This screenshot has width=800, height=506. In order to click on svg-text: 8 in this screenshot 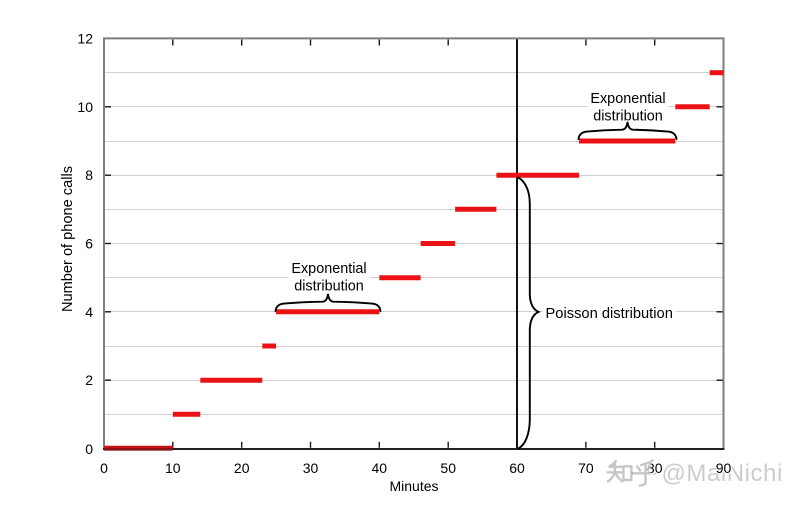, I will do `click(89, 175)`.